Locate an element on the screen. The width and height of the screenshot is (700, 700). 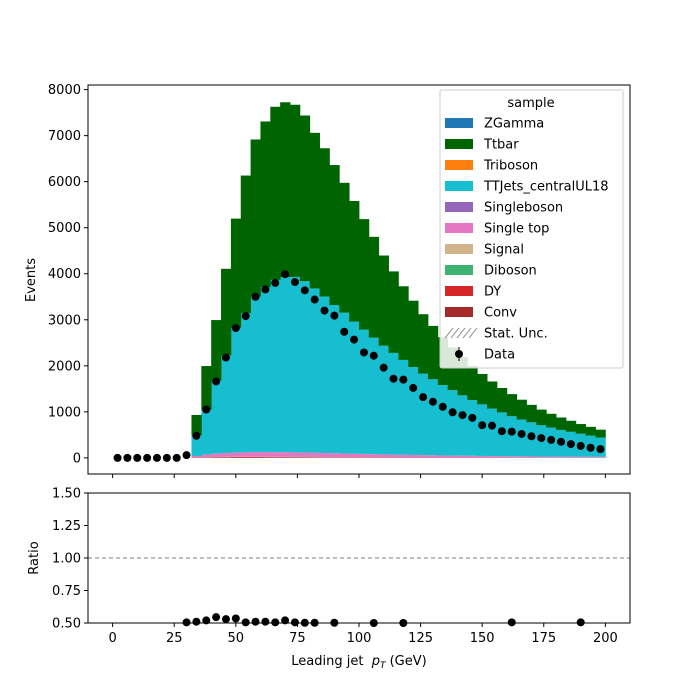
legend-swatch-conv is located at coordinates (459, 312).